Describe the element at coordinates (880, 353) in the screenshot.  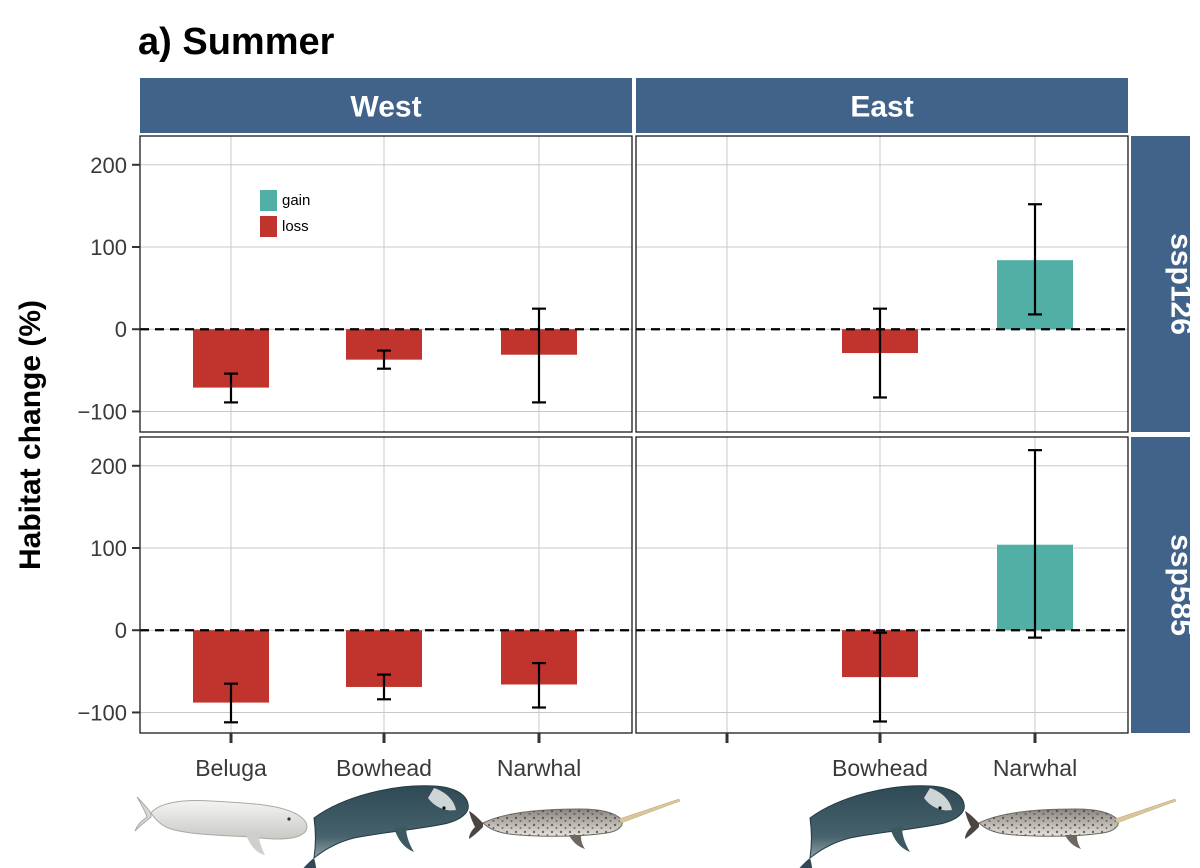
I see `error-bar-bowhead-east-ssp126` at that location.